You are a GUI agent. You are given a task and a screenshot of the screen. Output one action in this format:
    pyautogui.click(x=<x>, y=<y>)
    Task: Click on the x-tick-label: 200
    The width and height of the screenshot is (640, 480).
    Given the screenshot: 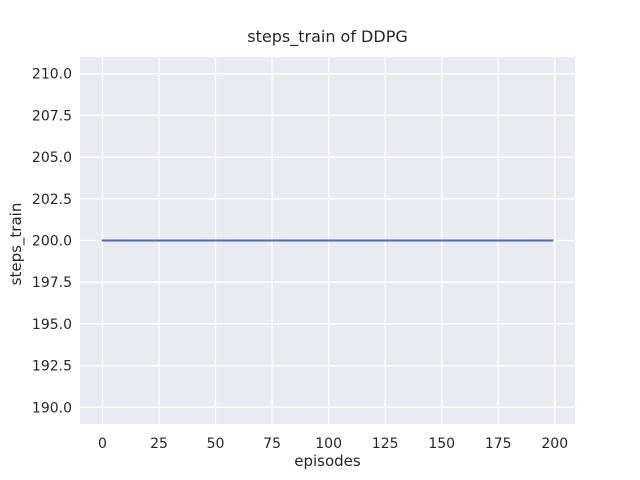 What is the action you would take?
    pyautogui.click(x=554, y=444)
    